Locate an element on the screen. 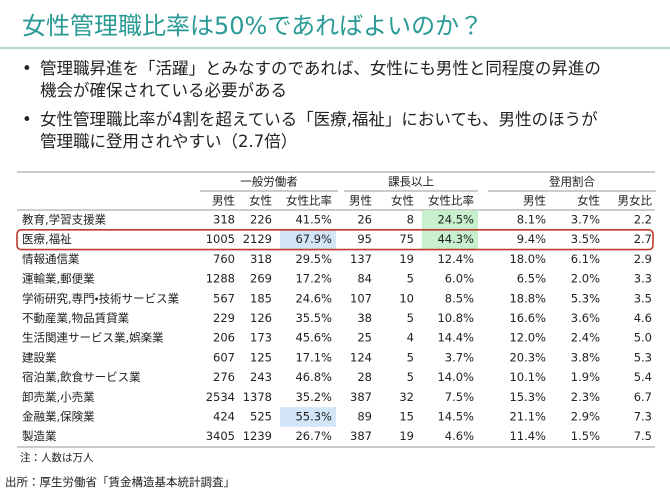 The width and height of the screenshot is (670, 495). cell: 9.4% is located at coordinates (531, 239).